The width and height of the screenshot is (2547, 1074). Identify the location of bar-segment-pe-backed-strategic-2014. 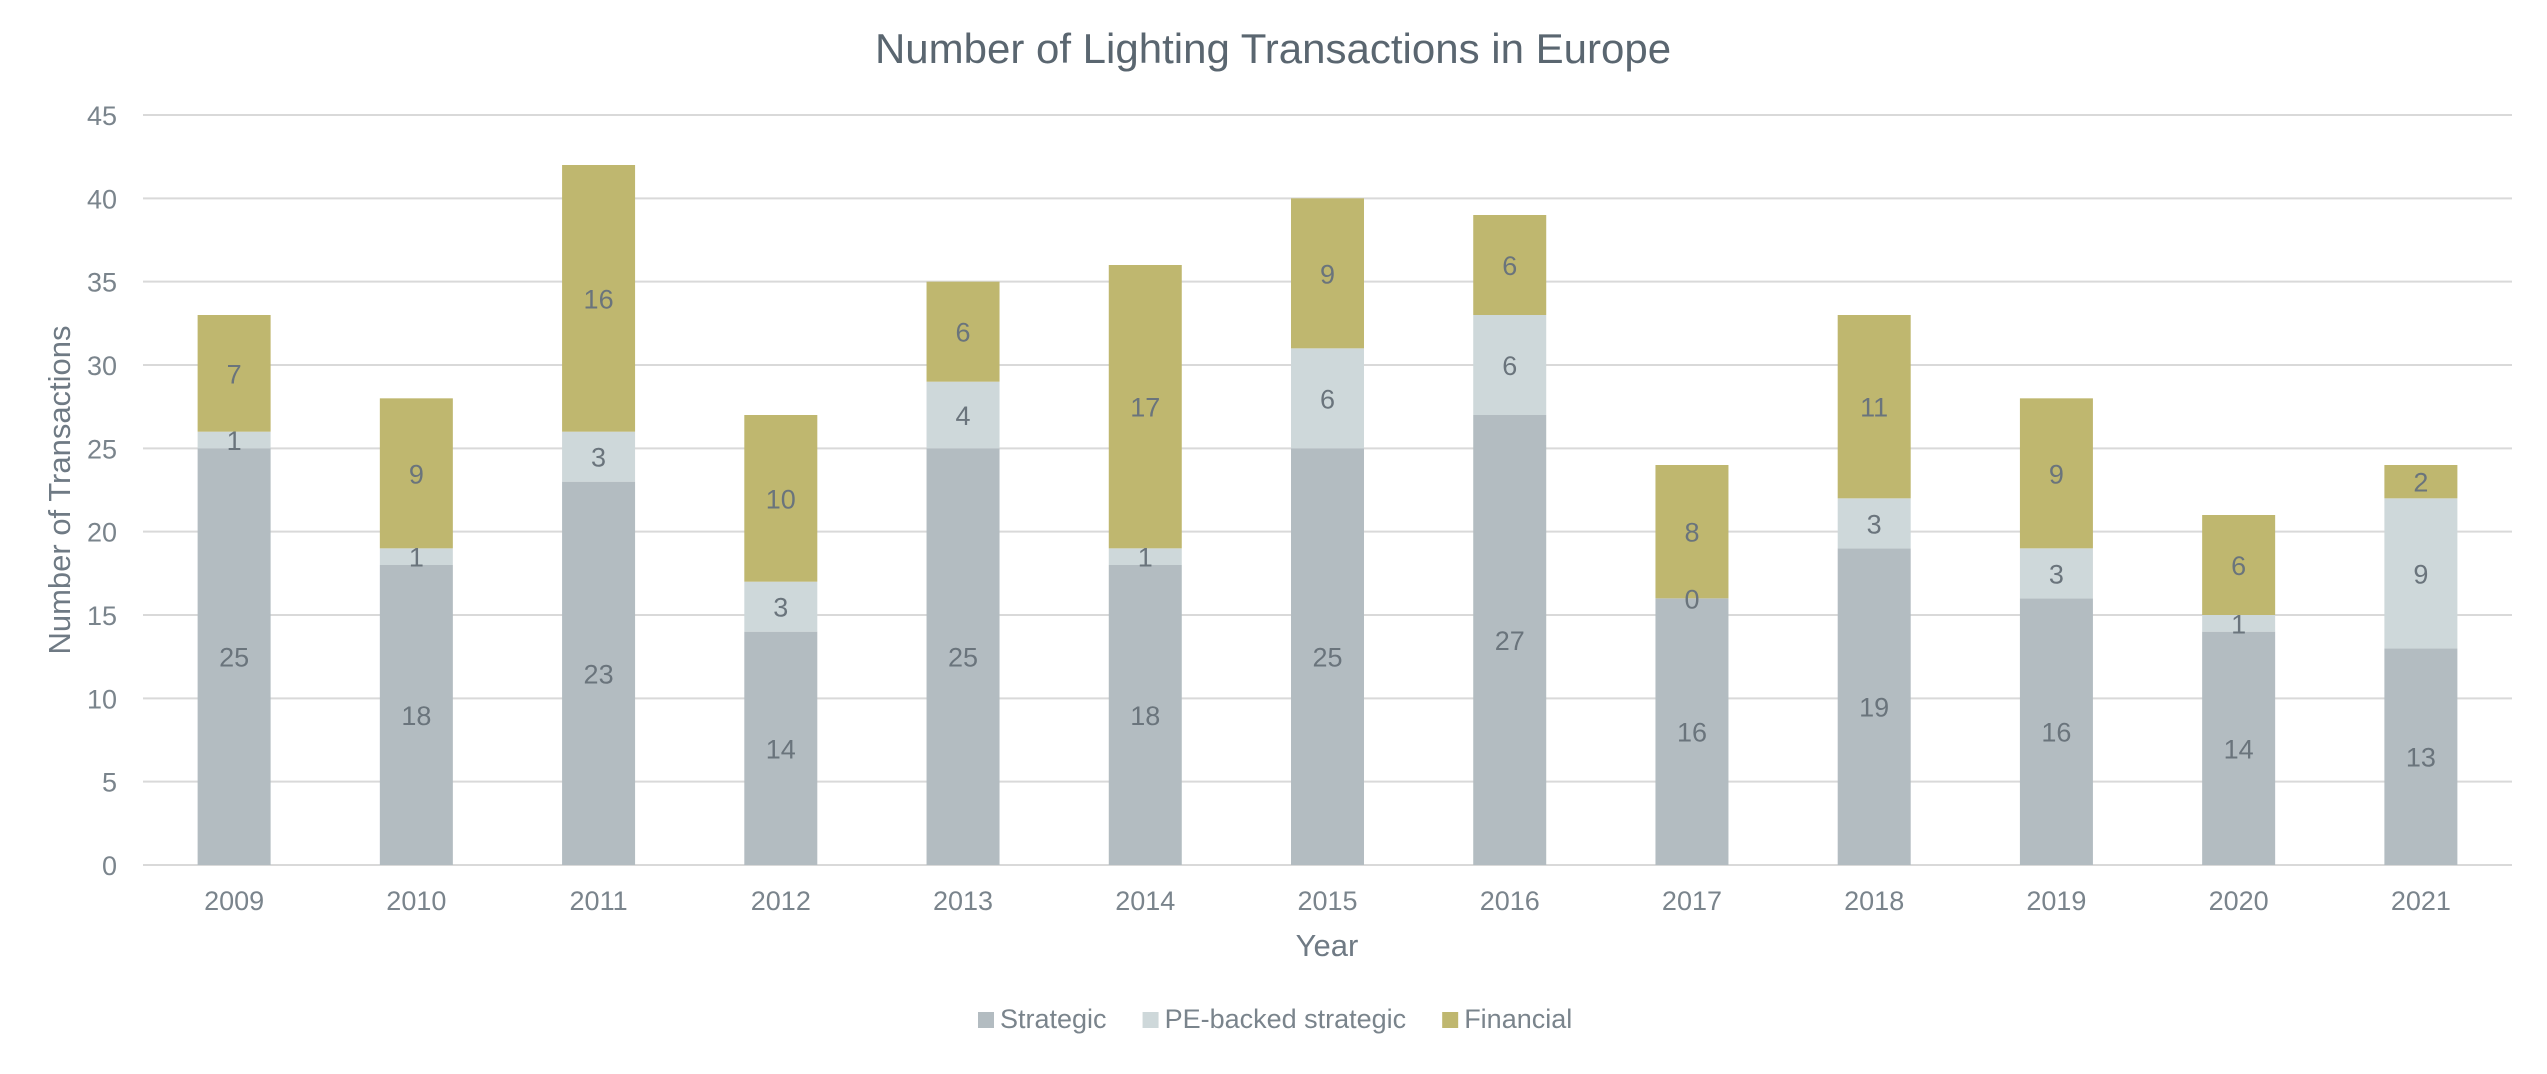
(1145, 556).